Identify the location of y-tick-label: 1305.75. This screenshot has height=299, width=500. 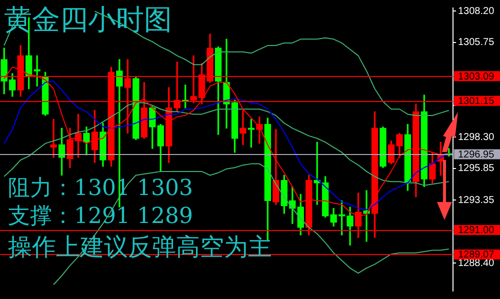
(476, 42).